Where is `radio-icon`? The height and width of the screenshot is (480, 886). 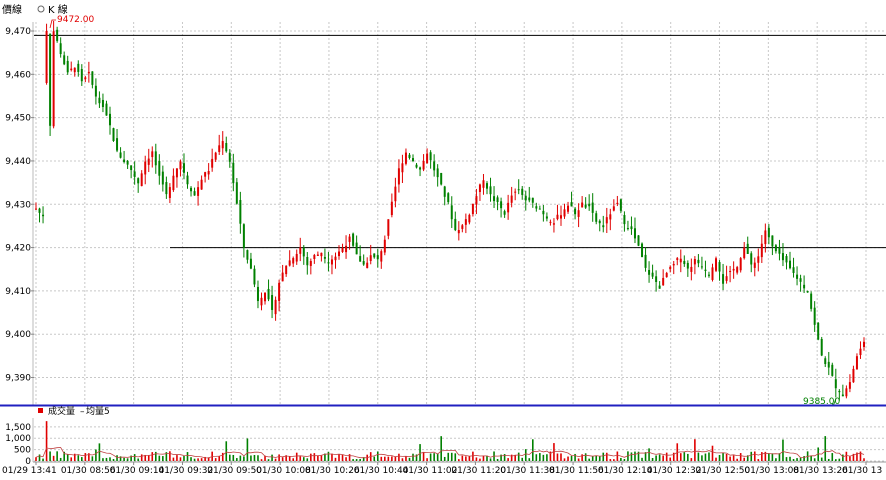 radio-icon is located at coordinates (41, 9).